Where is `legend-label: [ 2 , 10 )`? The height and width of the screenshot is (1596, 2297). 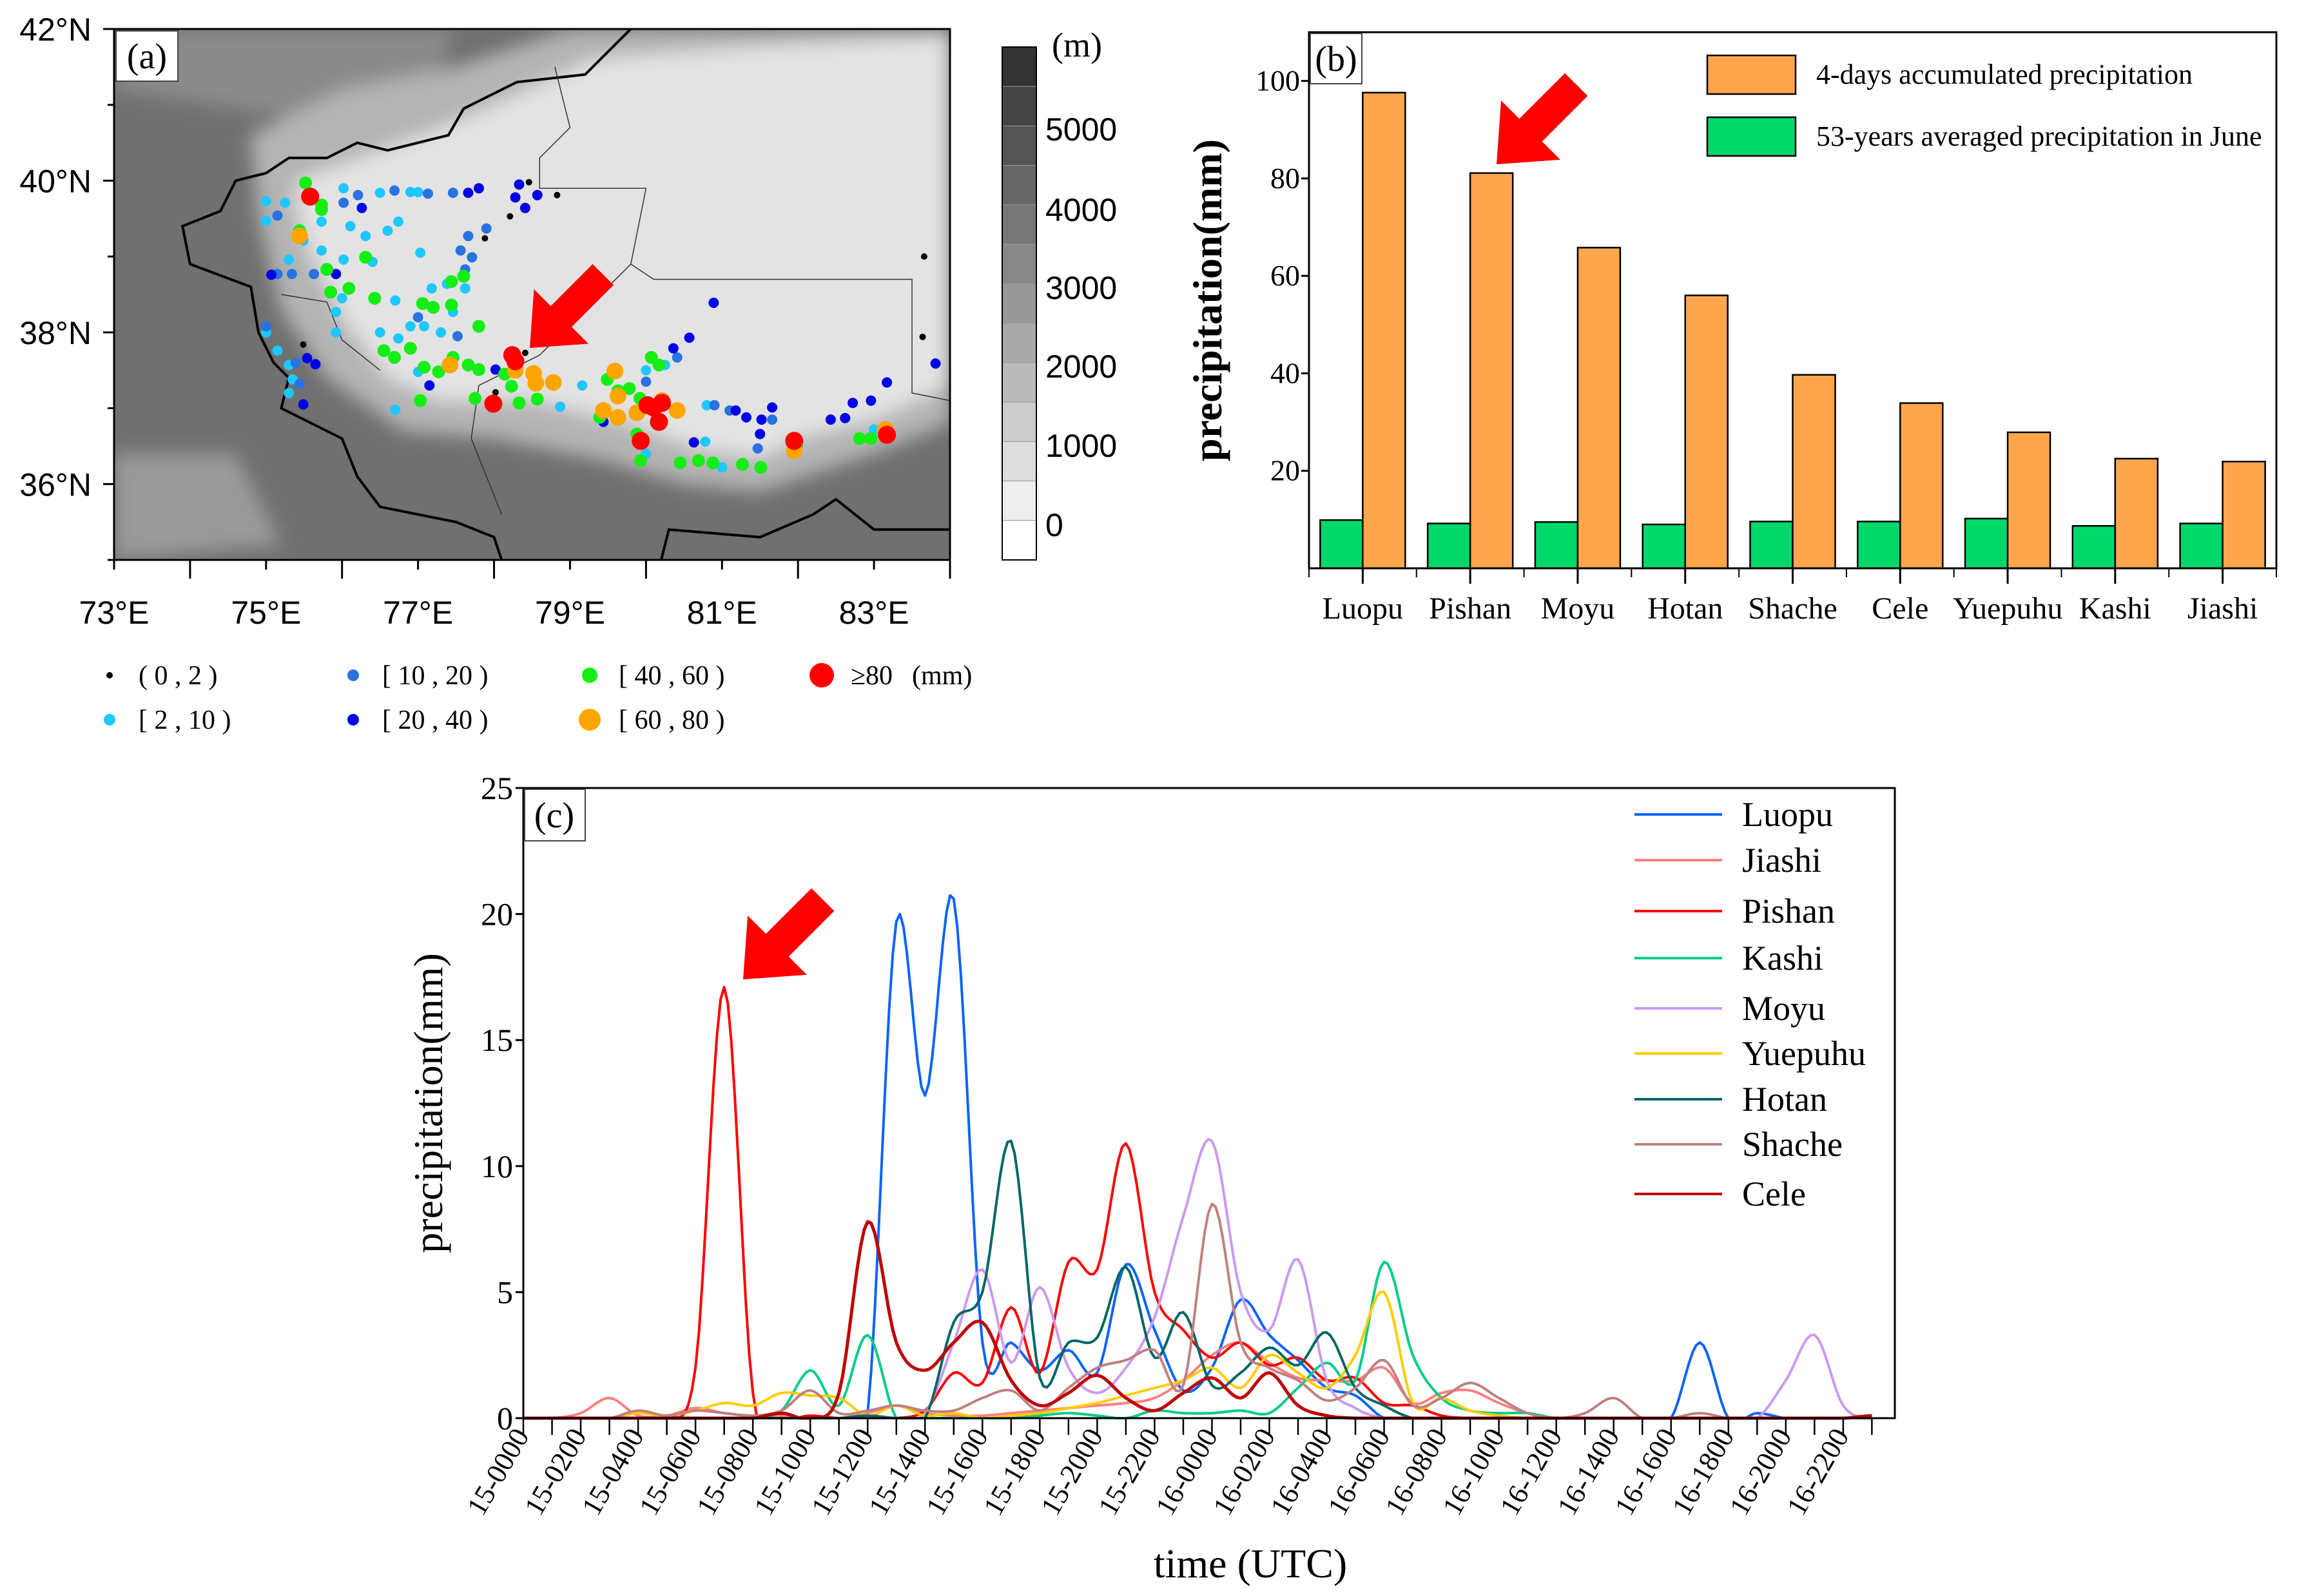 legend-label: [ 2 , 10 ) is located at coordinates (185, 720).